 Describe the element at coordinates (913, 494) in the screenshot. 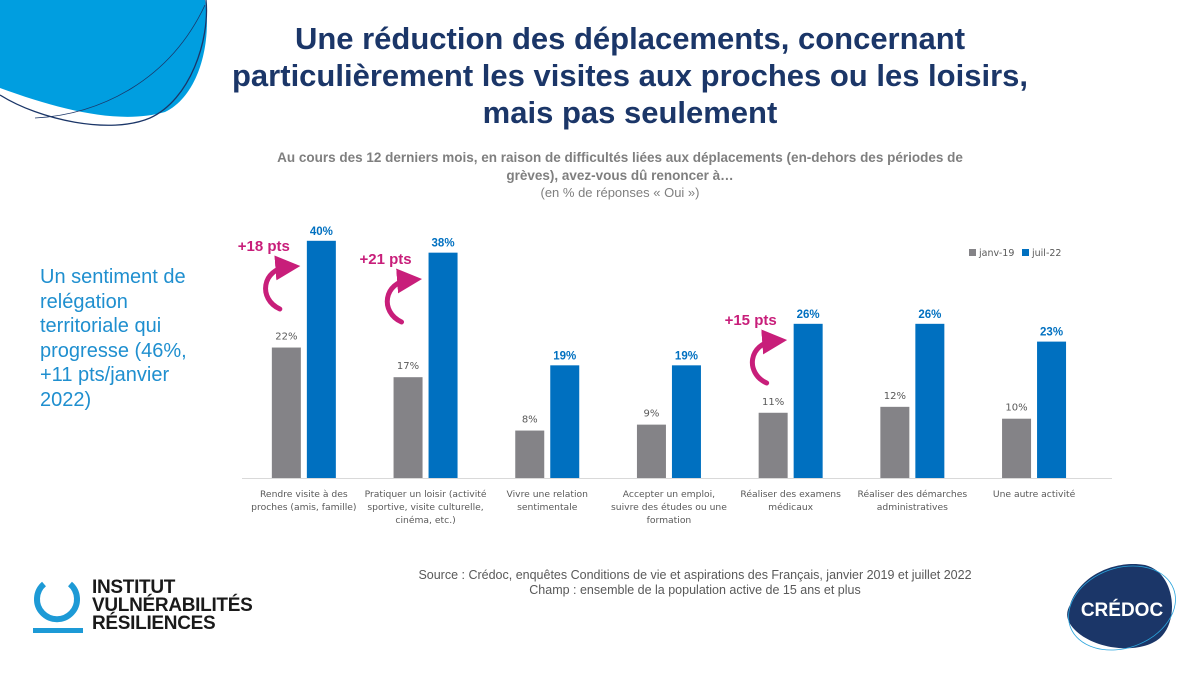

I see `category-label: Réaliser des démarches` at that location.